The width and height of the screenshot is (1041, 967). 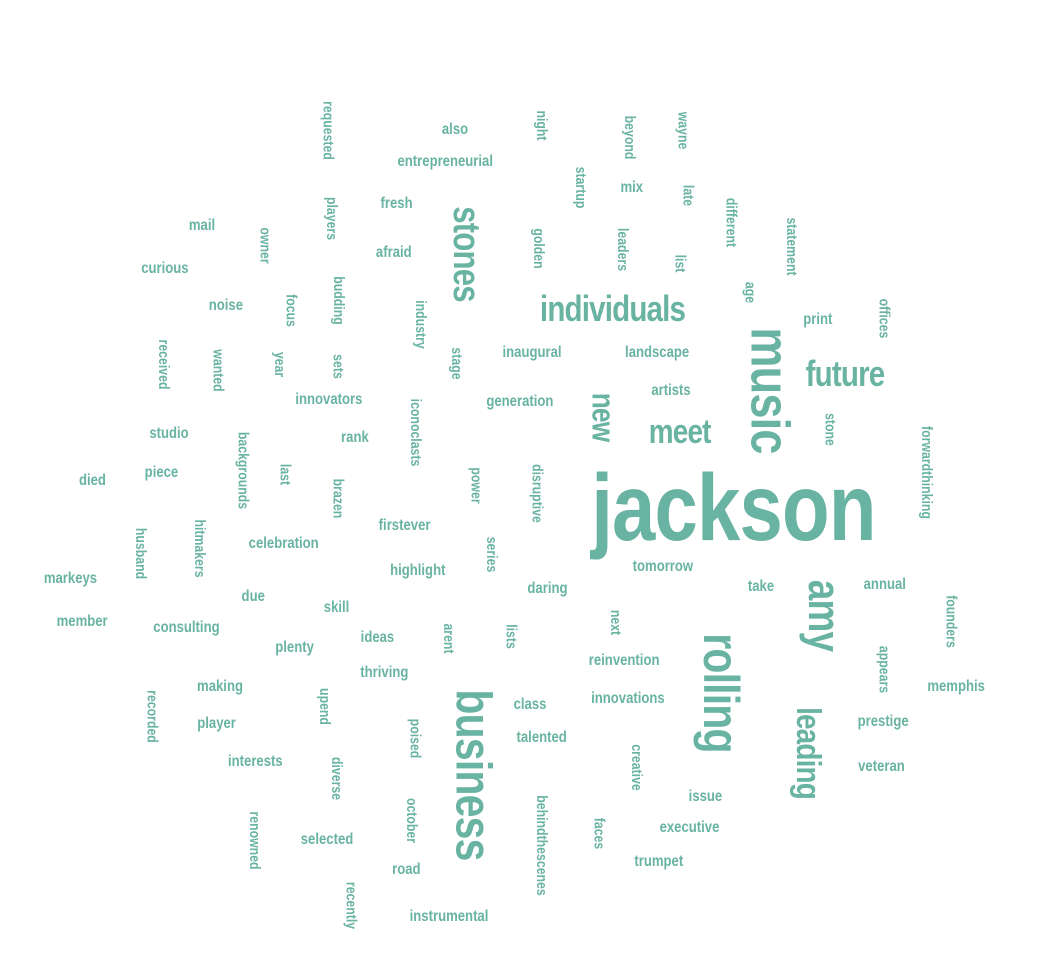 What do you see at coordinates (329, 399) in the screenshot?
I see `word-innovators: innovators` at bounding box center [329, 399].